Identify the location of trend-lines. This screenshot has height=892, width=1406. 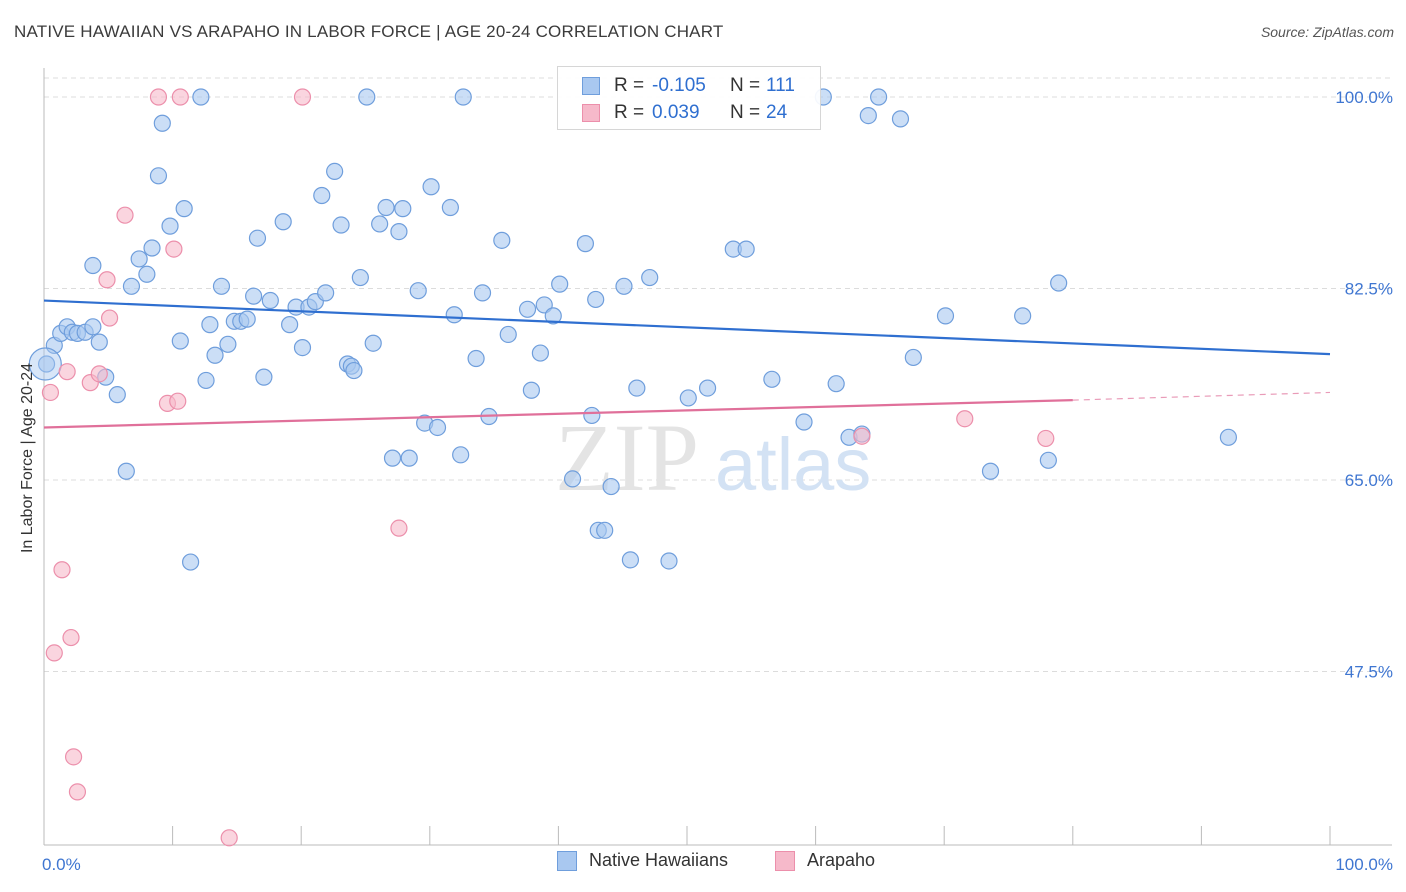
(687, 364).